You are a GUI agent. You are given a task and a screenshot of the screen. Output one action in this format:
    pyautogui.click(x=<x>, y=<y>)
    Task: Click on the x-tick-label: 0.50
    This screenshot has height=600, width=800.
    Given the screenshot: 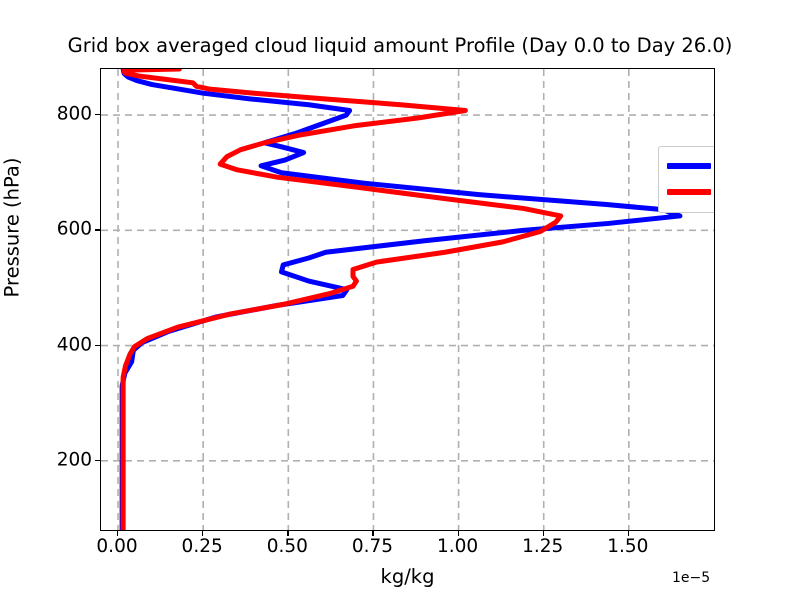 What is the action you would take?
    pyautogui.click(x=287, y=546)
    